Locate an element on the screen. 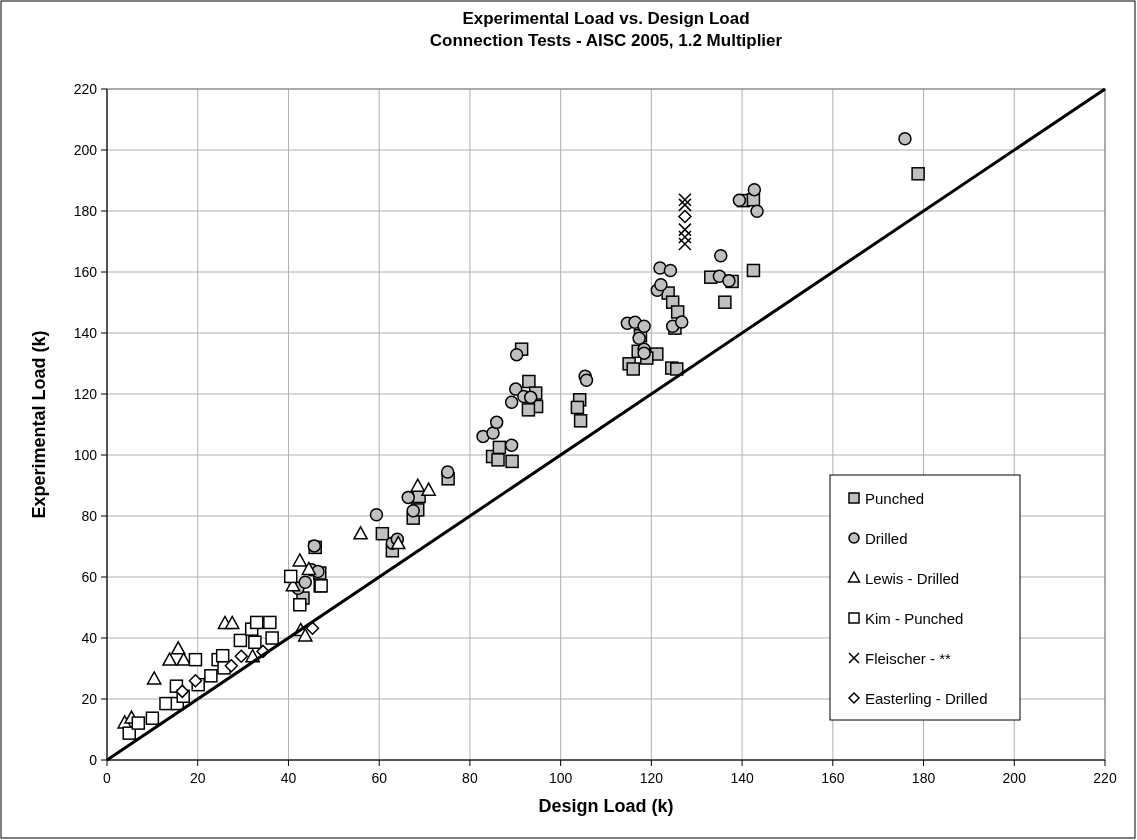 This screenshot has width=1137, height=840. chart-title: Experimental Load vs. Design Load is located at coordinates (606, 18).